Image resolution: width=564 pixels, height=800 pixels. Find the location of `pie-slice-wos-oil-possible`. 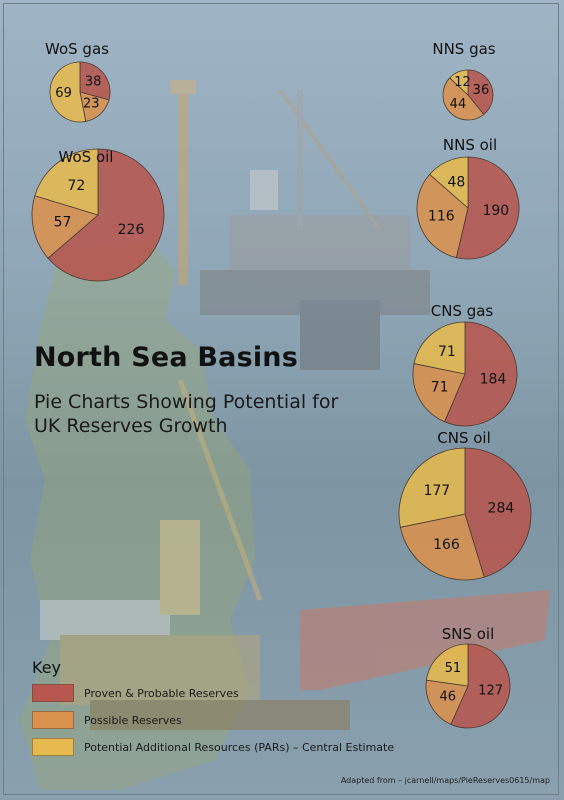

pie-slice-wos-oil-possible is located at coordinates (65, 227).